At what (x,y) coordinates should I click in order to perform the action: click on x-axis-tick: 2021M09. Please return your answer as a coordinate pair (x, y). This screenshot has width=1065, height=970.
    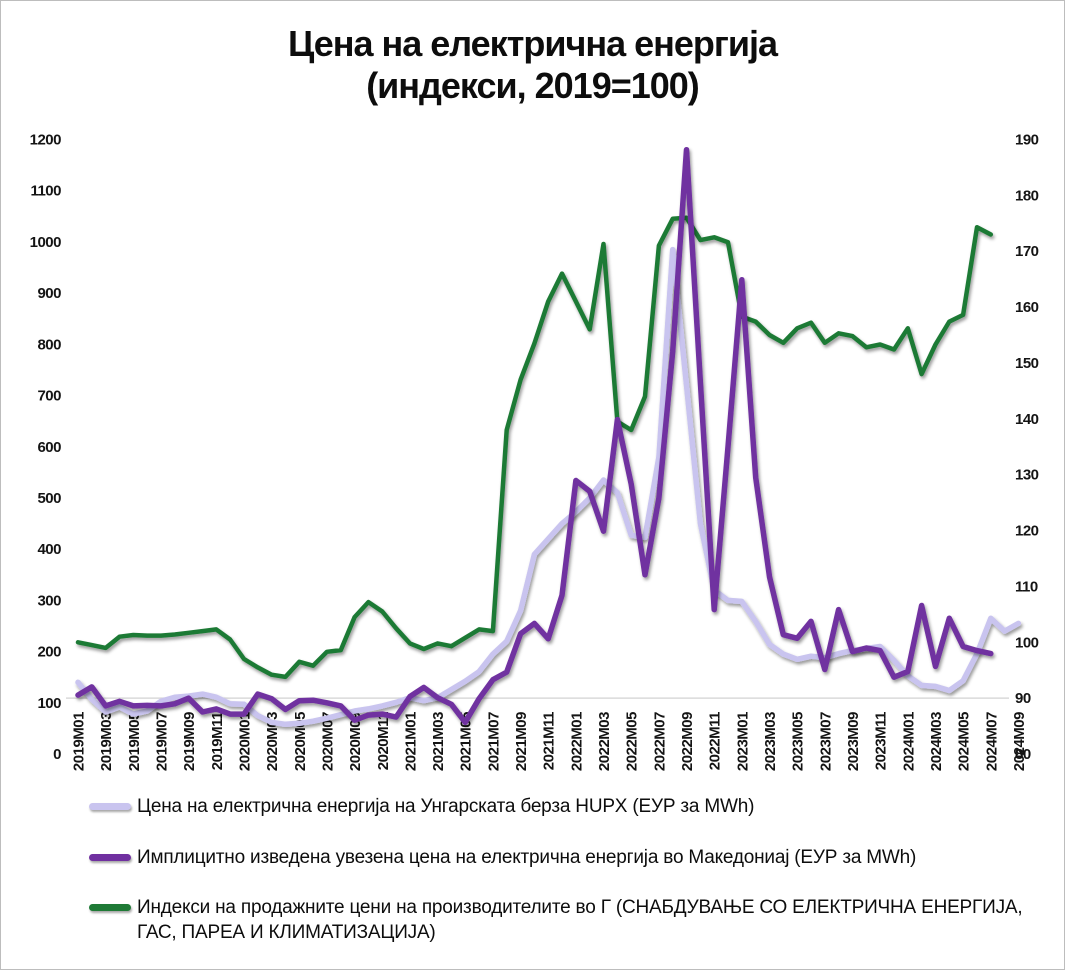
    Looking at the image, I should click on (521, 741).